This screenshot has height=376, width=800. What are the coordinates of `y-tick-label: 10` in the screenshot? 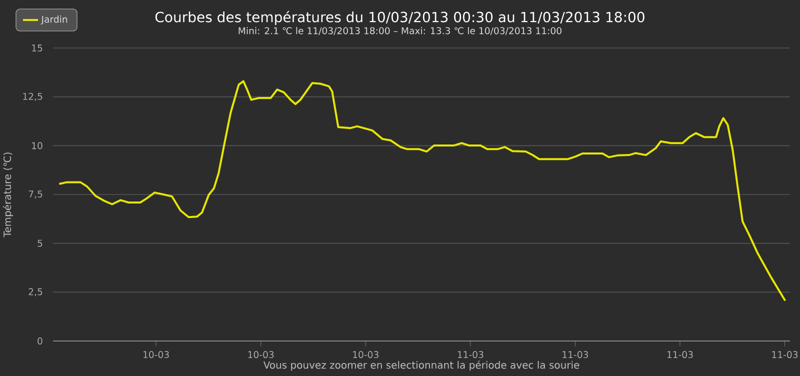 It's located at (37, 146).